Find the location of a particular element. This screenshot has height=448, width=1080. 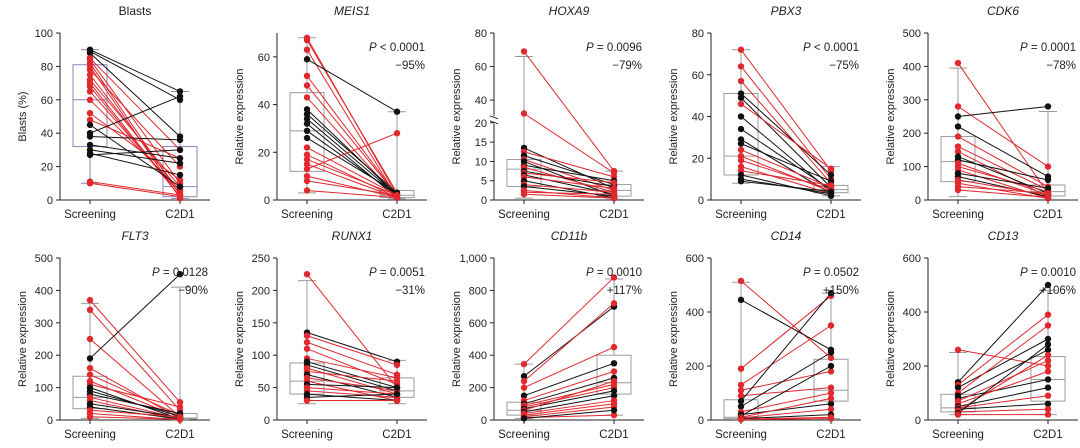

y-tick-label: 60 is located at coordinates (481, 68).